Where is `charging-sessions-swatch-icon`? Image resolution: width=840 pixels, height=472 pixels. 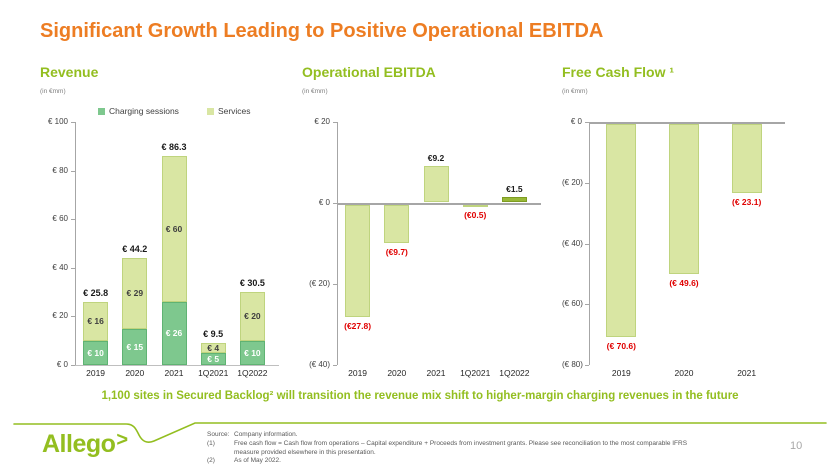
charging-sessions-swatch-icon is located at coordinates (101, 111).